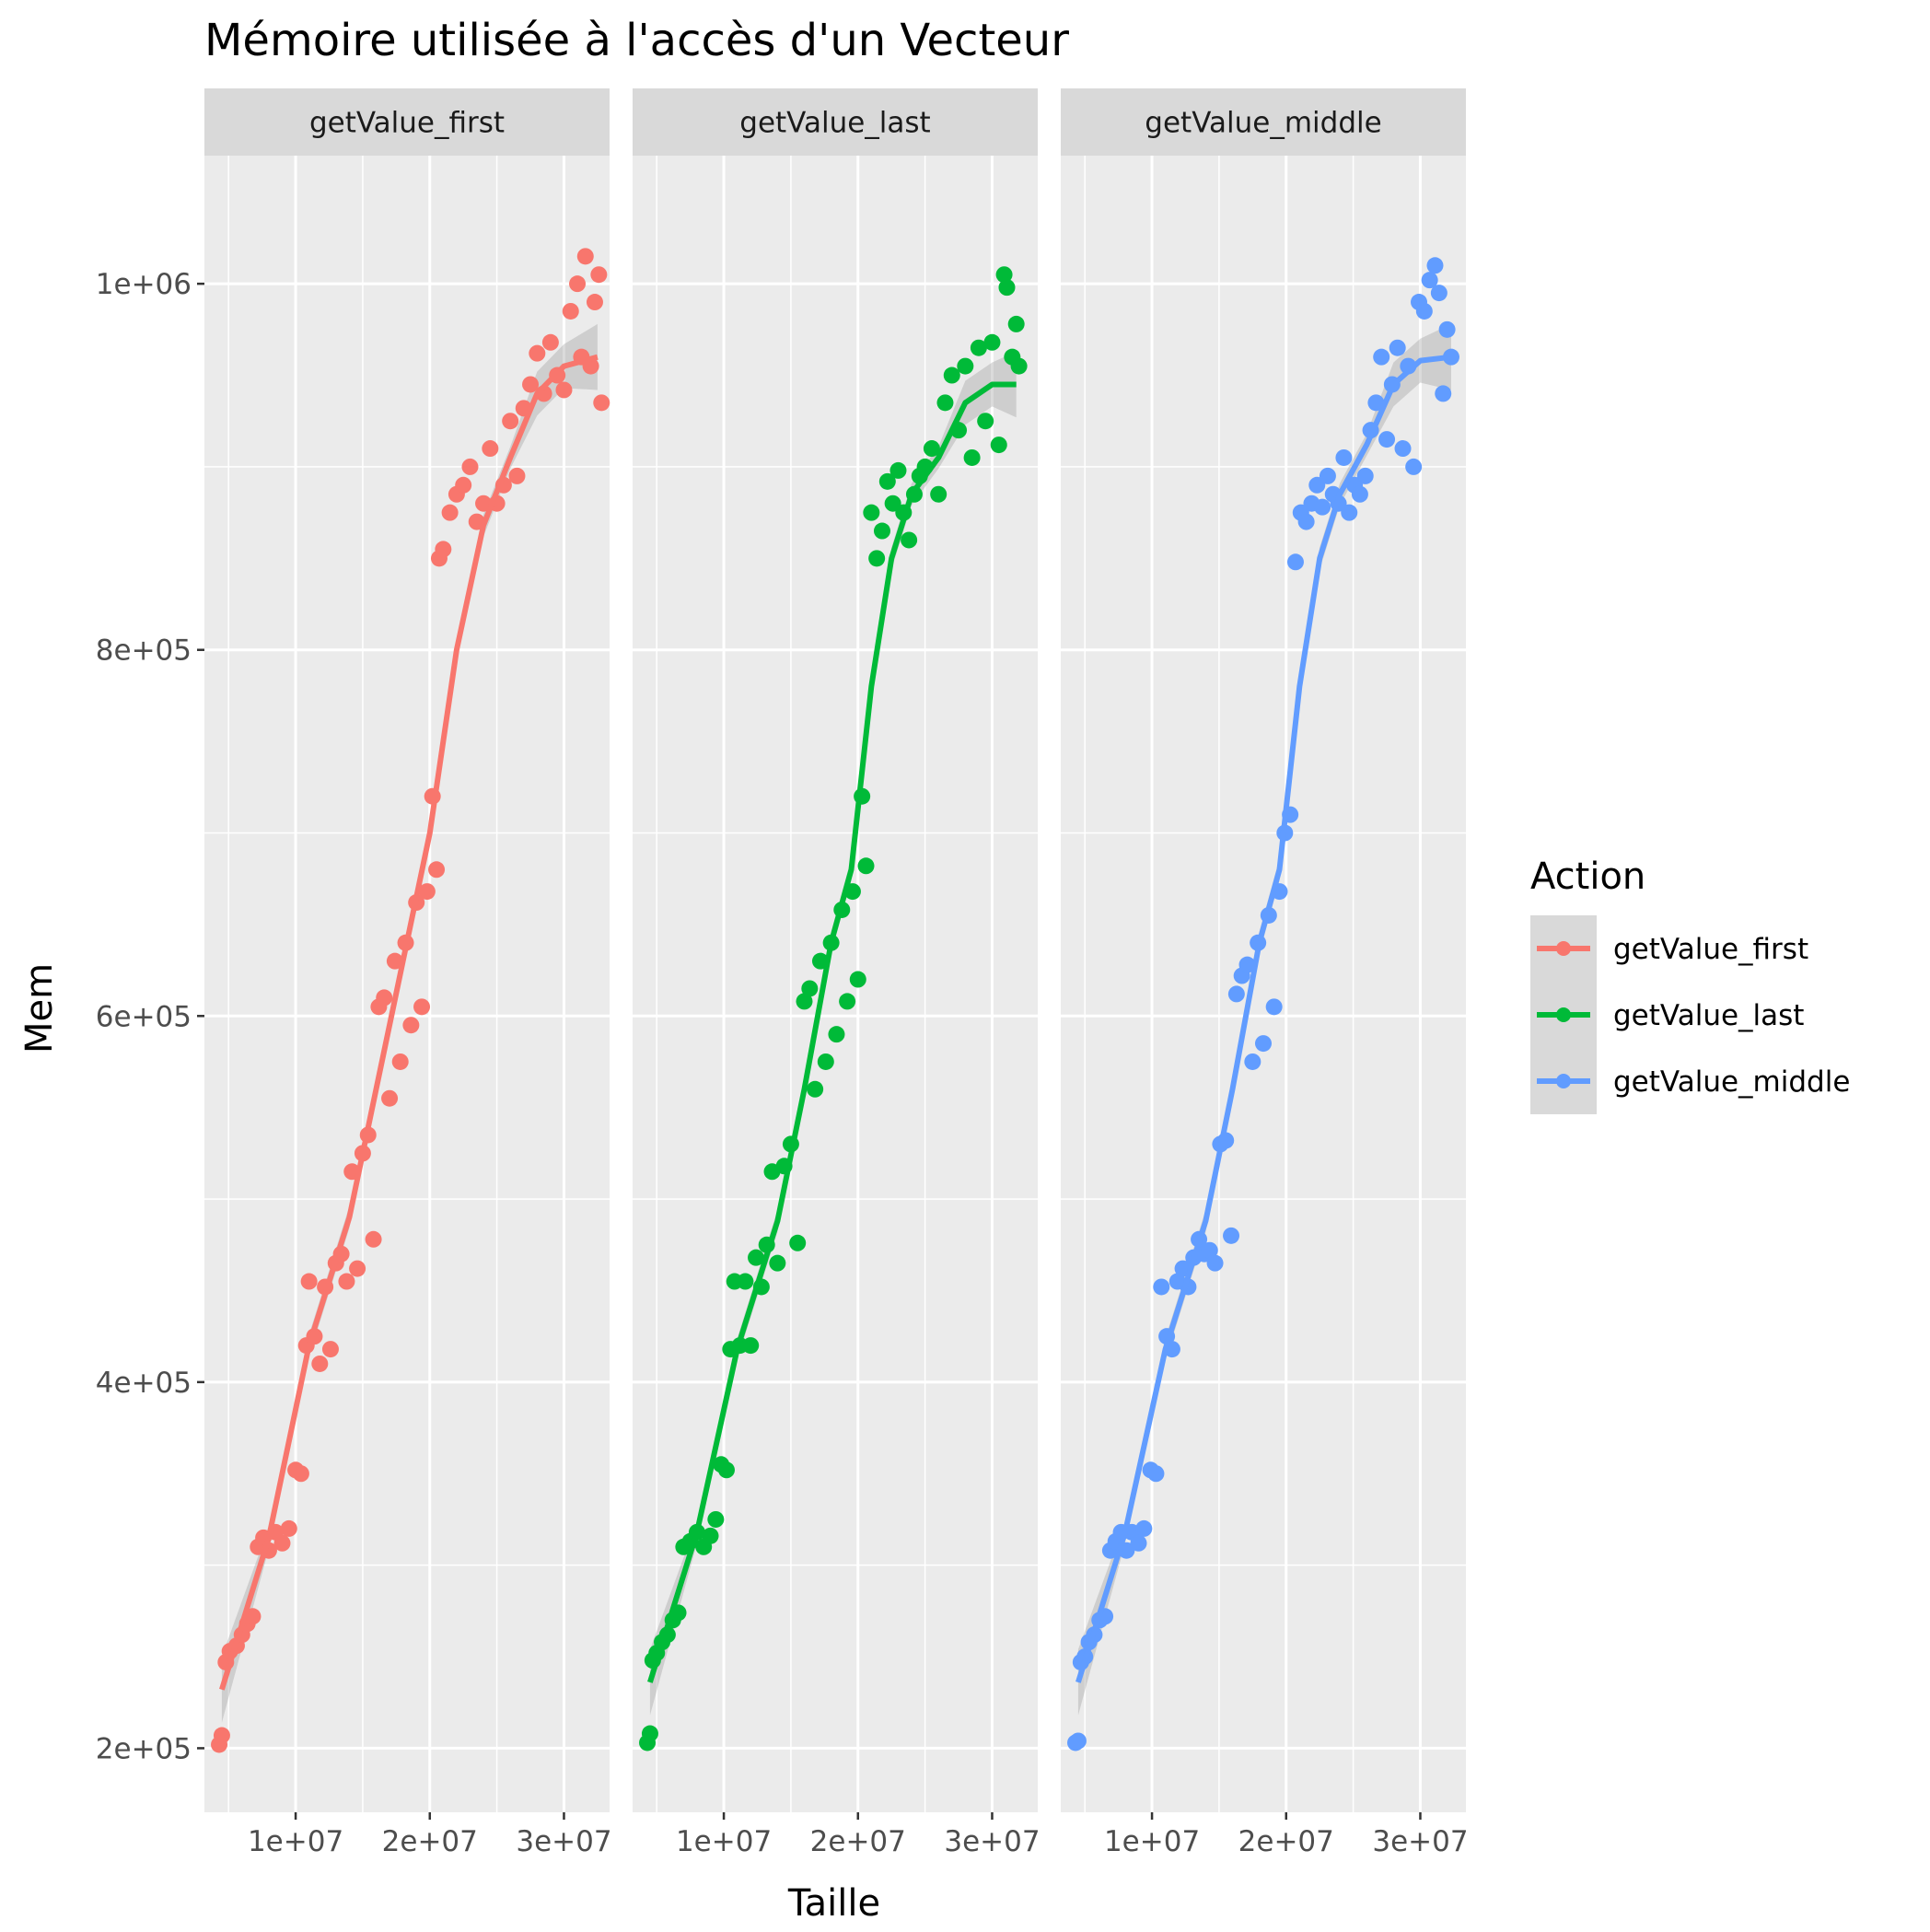  I want to click on legend-label: getValue_last, so click(1708, 1015).